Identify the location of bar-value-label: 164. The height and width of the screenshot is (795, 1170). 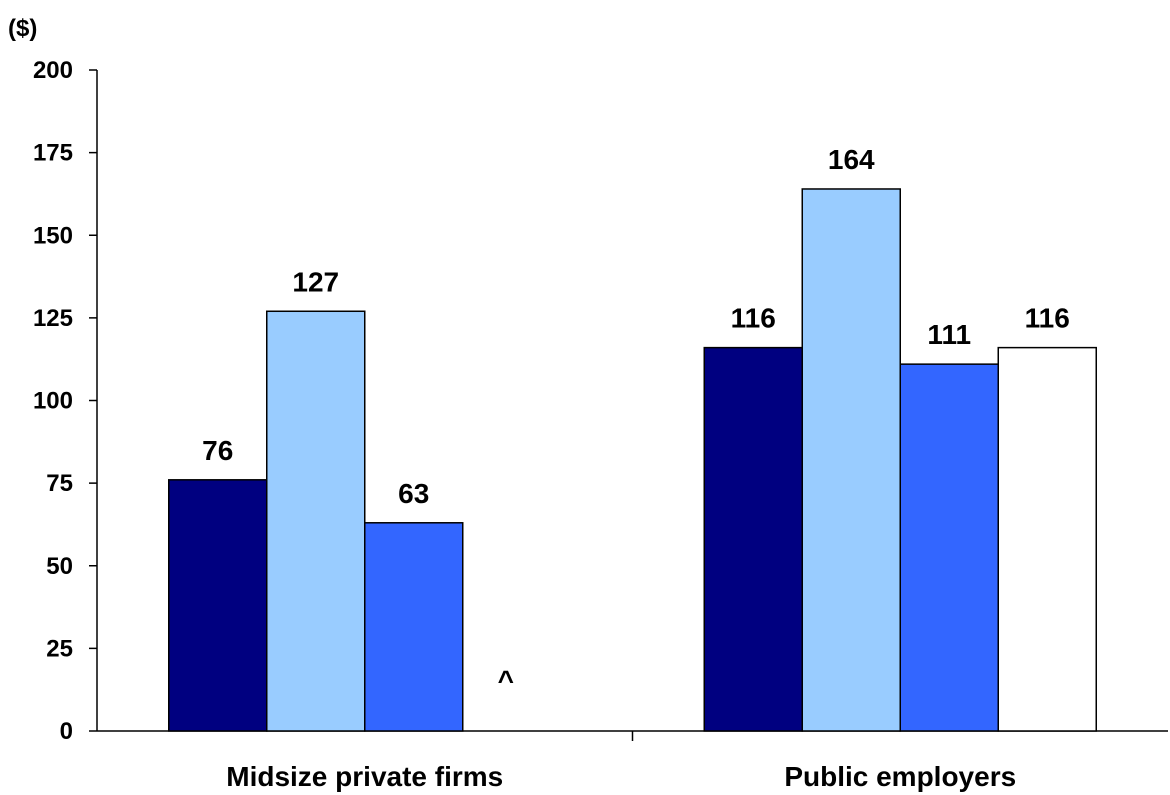
(851, 159).